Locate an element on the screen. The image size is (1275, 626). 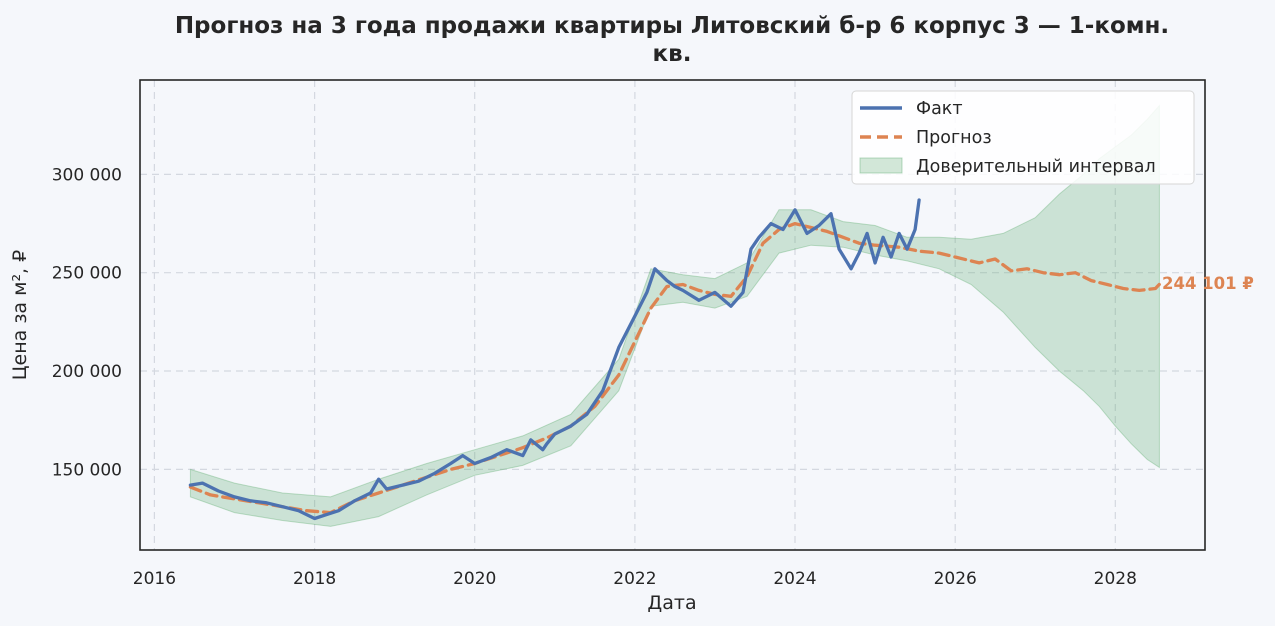
x-tick-label: 2016 is located at coordinates (154, 579).